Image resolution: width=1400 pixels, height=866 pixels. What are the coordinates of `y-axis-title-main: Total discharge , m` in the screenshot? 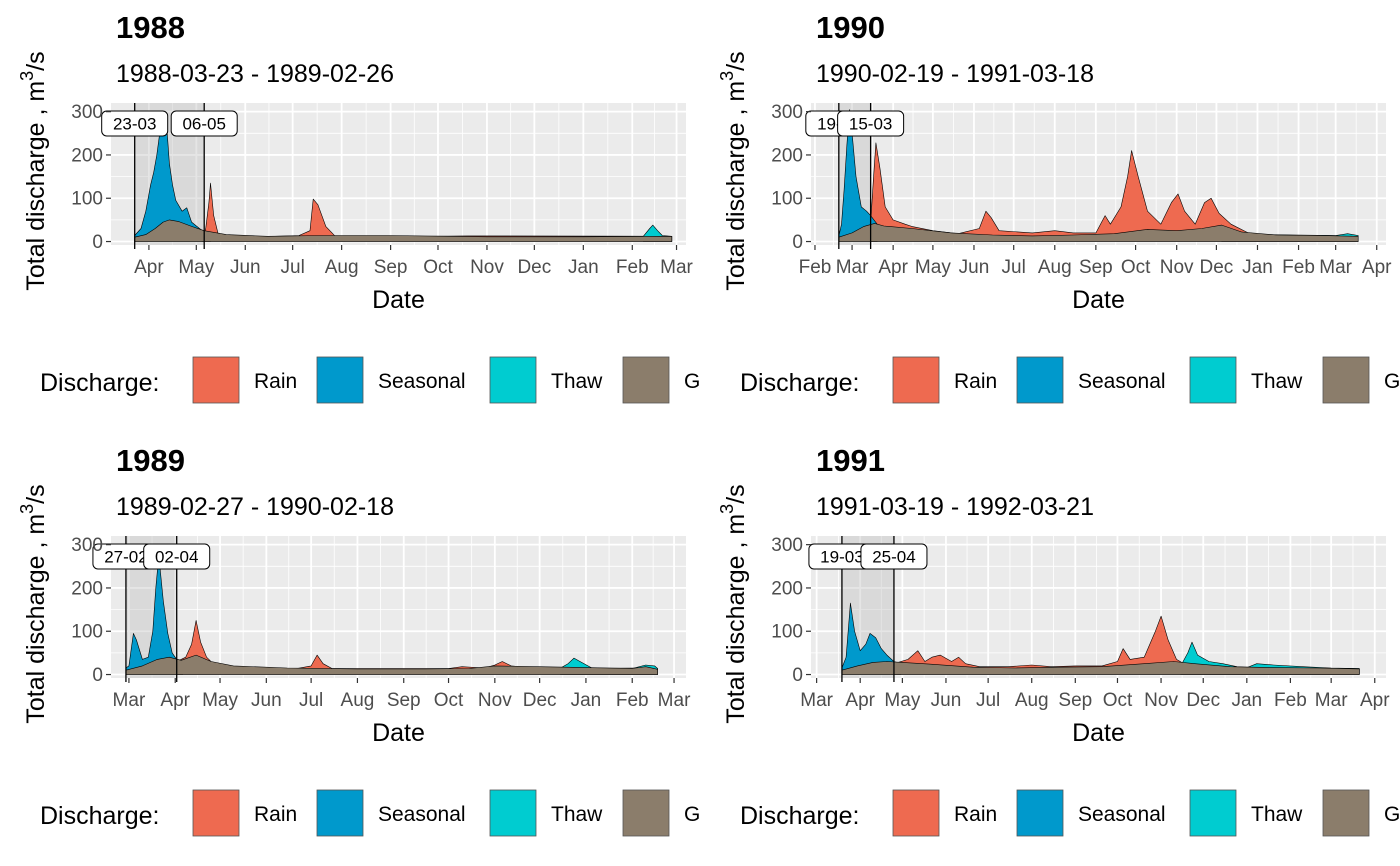 It's located at (736, 619).